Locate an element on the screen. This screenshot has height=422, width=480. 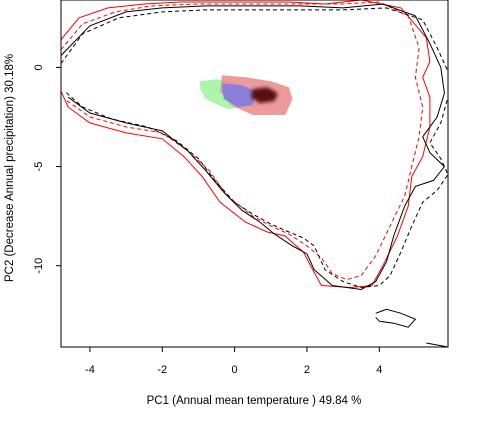
x-tick-label: -4 is located at coordinates (90, 370).